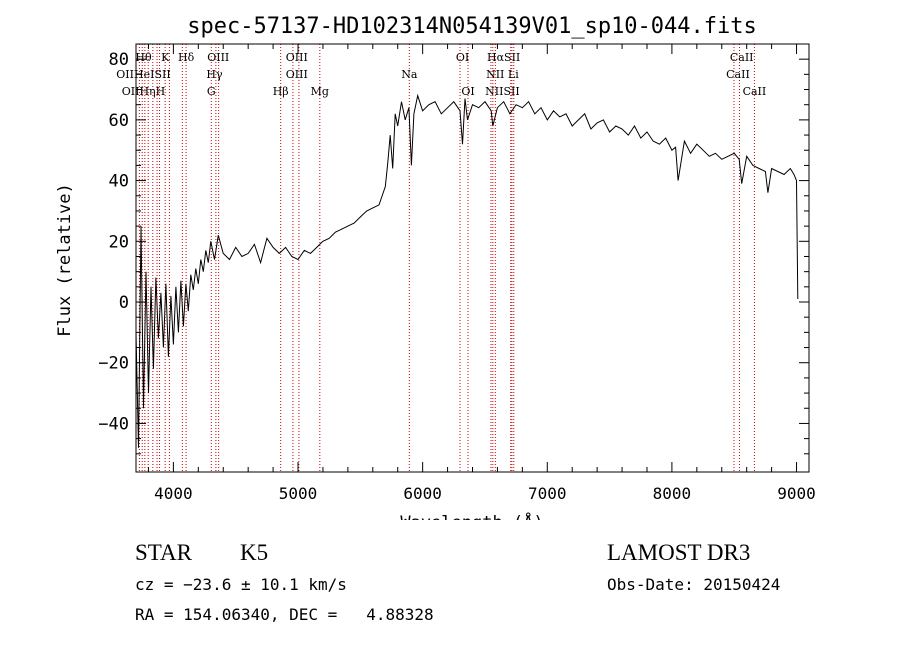 The width and height of the screenshot is (900, 649). Describe the element at coordinates (214, 74) in the screenshot. I see `emission-line-label: Hγ` at that location.